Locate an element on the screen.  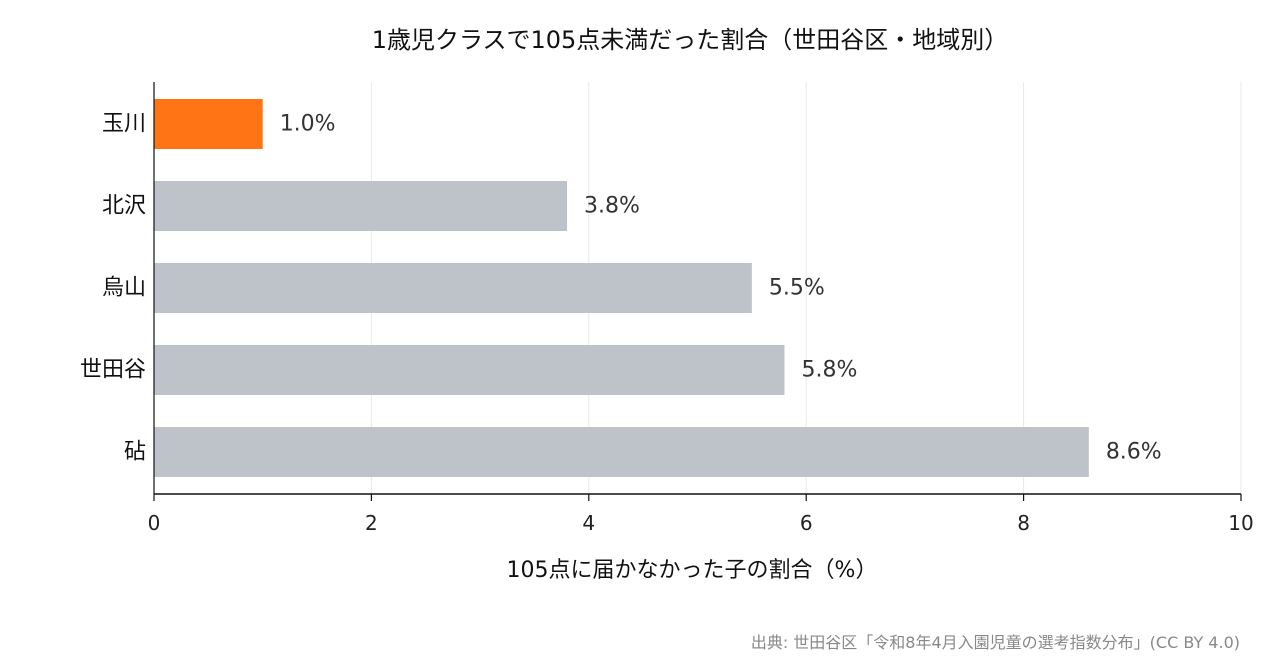
category-label: 烏山 is located at coordinates (124, 288).